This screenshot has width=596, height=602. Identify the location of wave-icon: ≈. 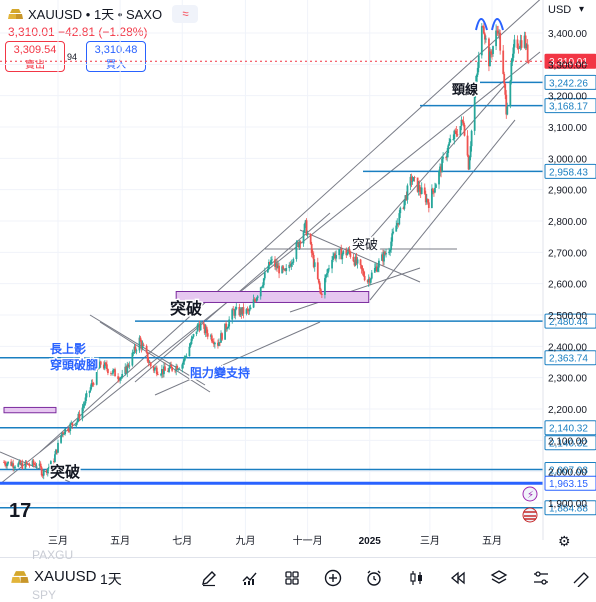
(185, 13).